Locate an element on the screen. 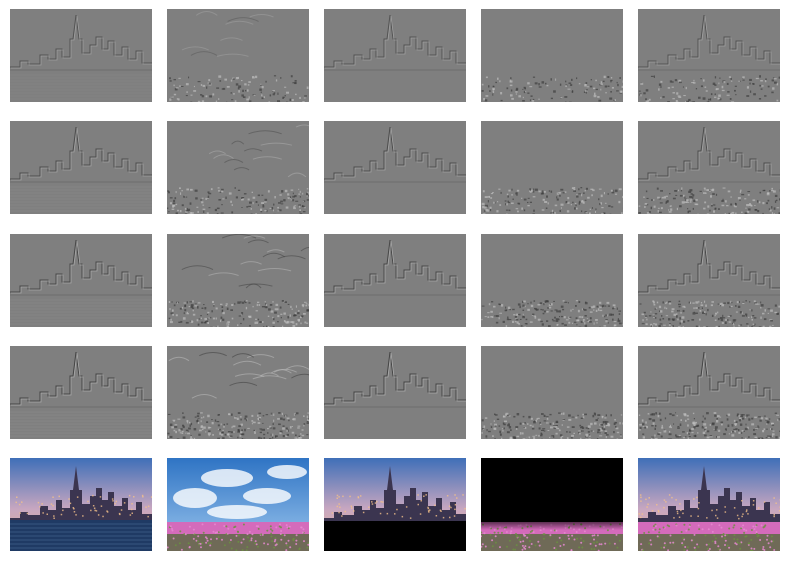 This screenshot has width=790, height=561. tile-detail-level-4-skyline-over-flowers is located at coordinates (709, 392).